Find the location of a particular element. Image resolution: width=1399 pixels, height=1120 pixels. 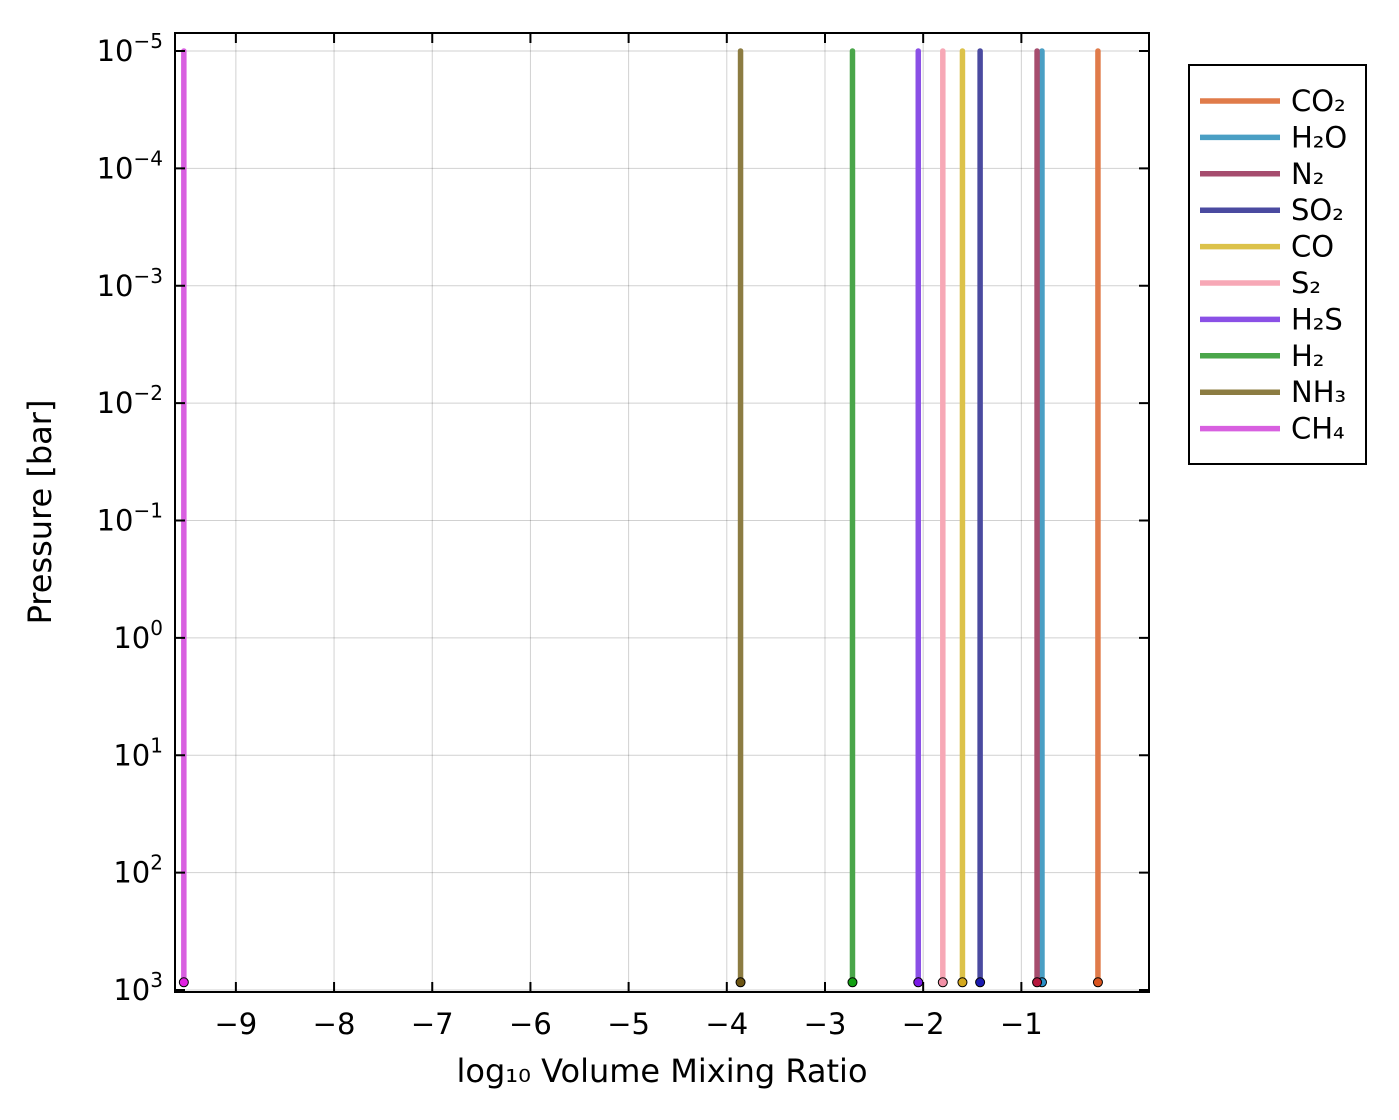

legend-label: CO₂ is located at coordinates (1318, 101).